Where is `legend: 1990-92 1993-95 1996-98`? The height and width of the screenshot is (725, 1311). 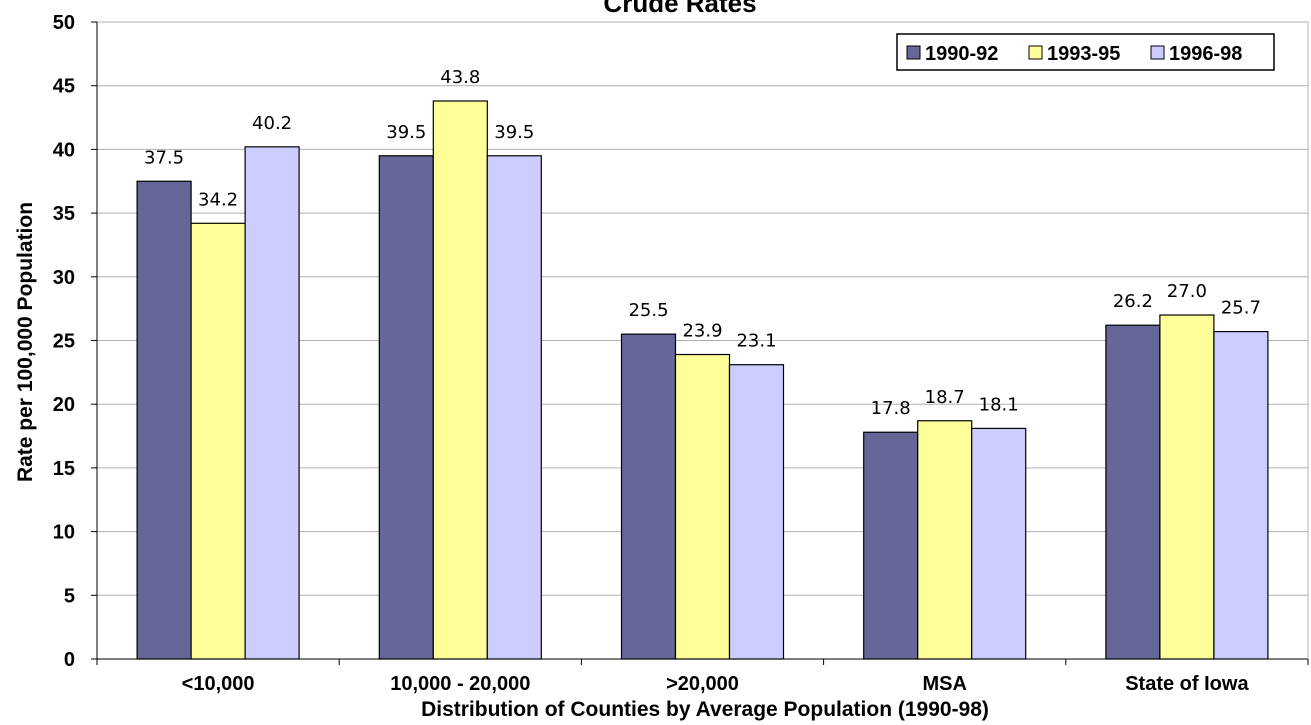
legend: 1990-92 1993-95 1996-98 is located at coordinates (1085, 52).